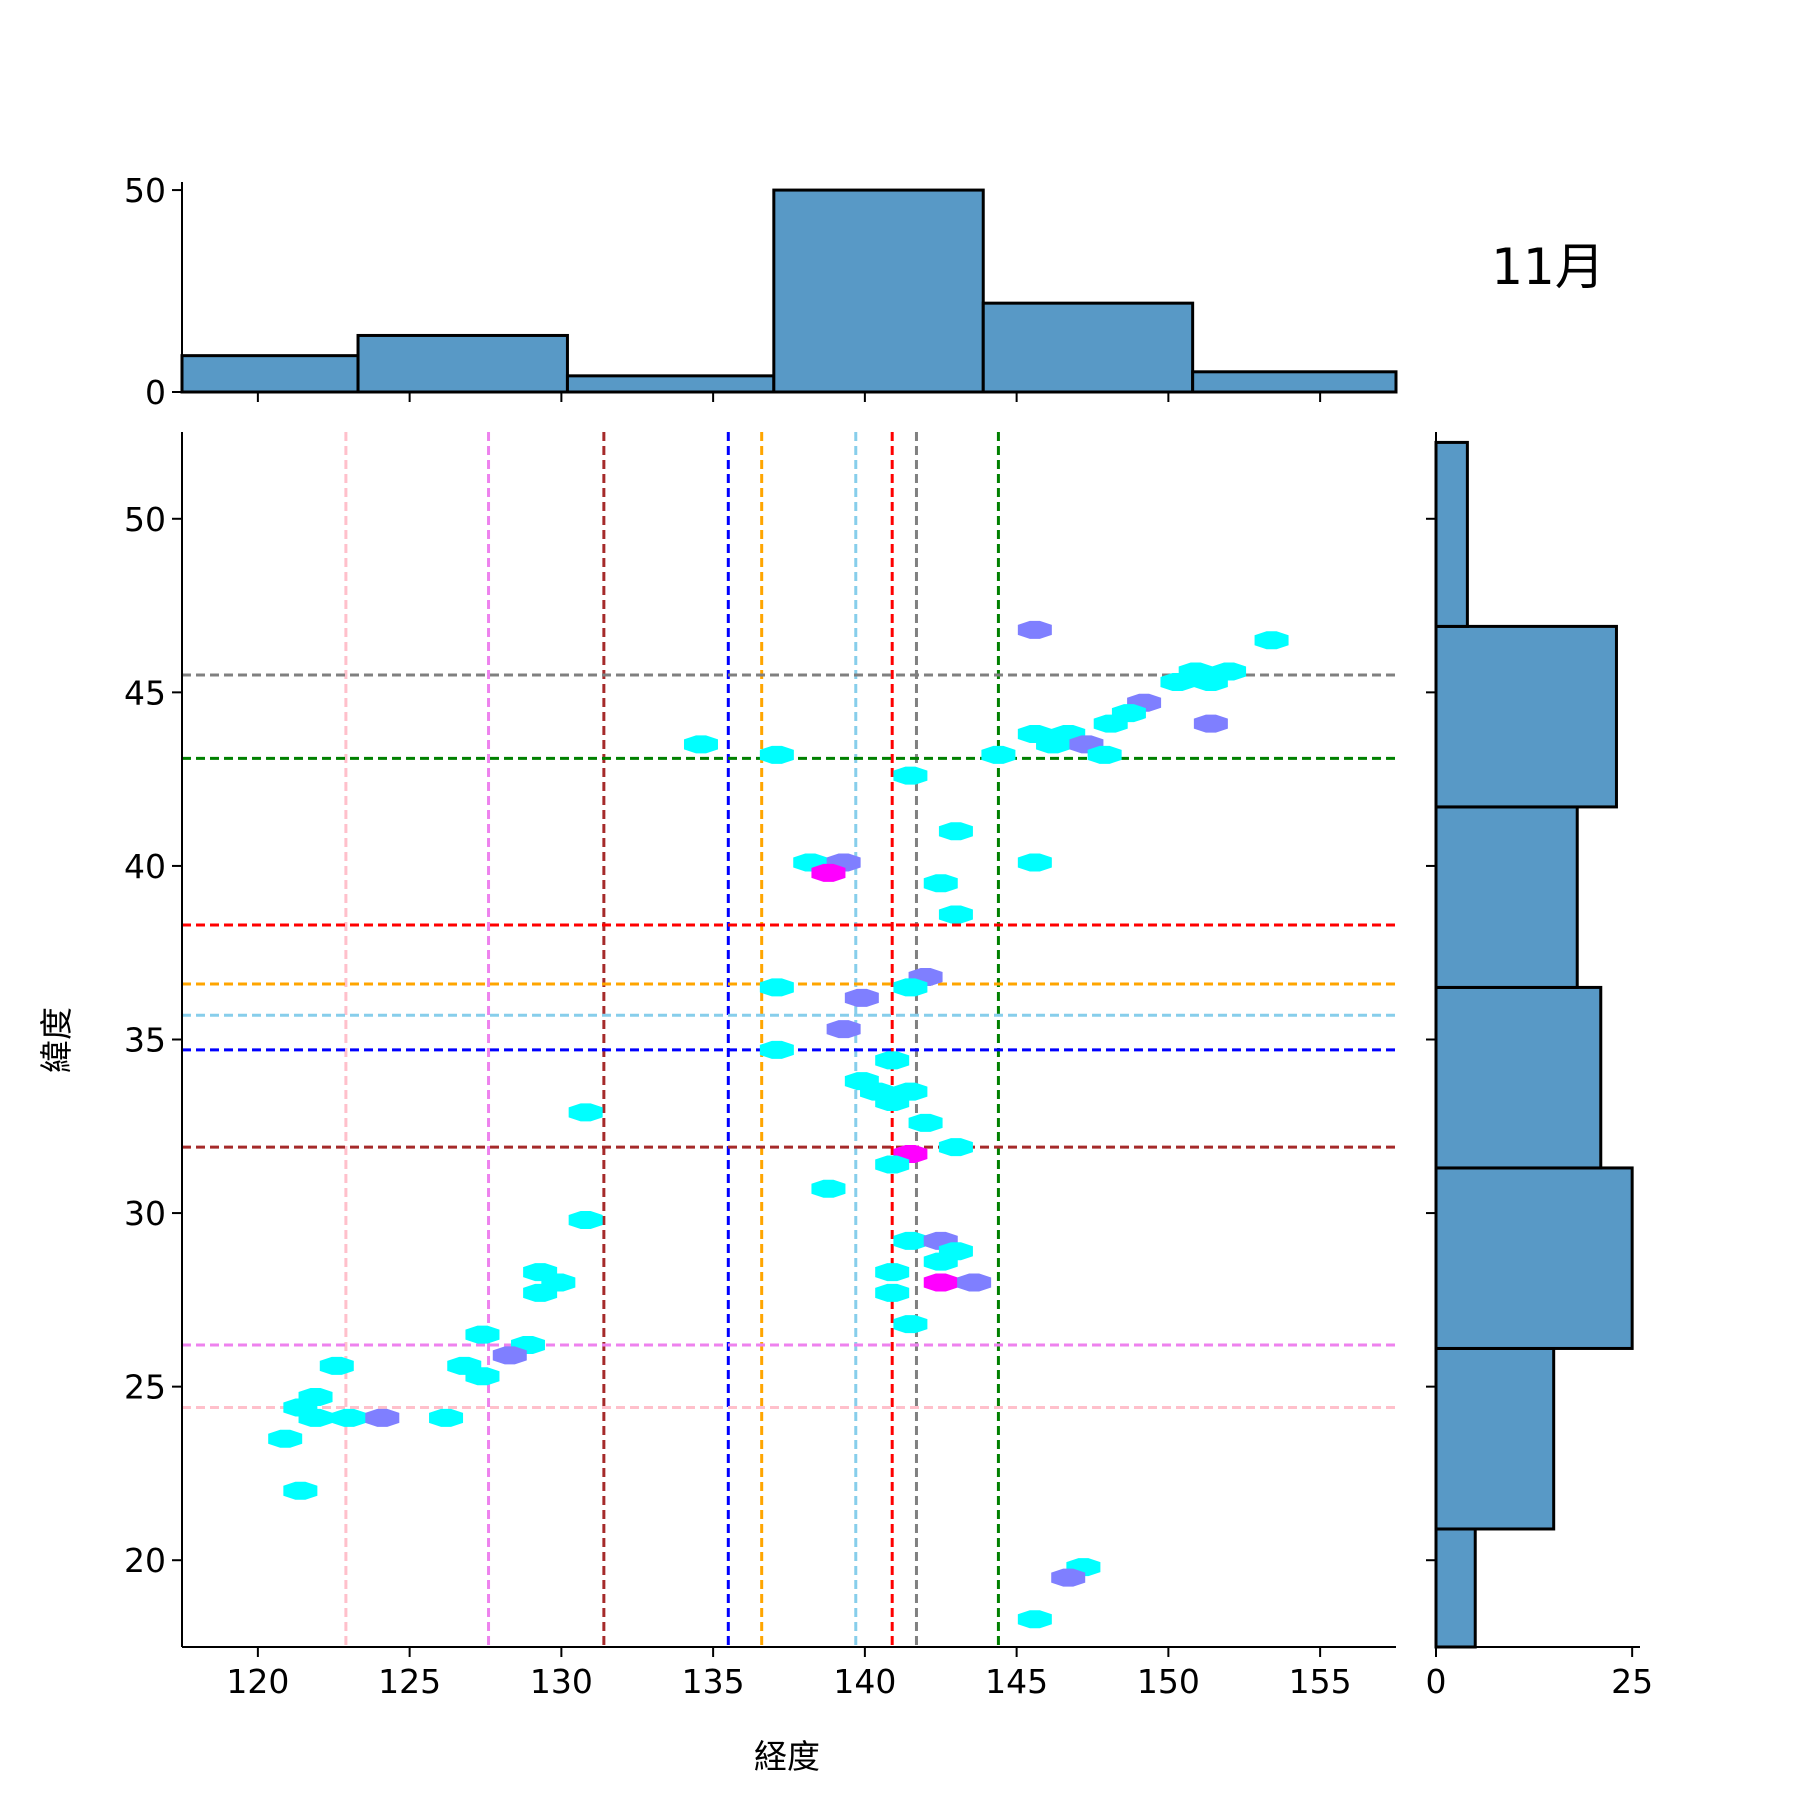 This screenshot has width=1800, height=1800. Describe the element at coordinates (761, 291) in the screenshot. I see `top-marginal-histogram: 0 50` at that location.